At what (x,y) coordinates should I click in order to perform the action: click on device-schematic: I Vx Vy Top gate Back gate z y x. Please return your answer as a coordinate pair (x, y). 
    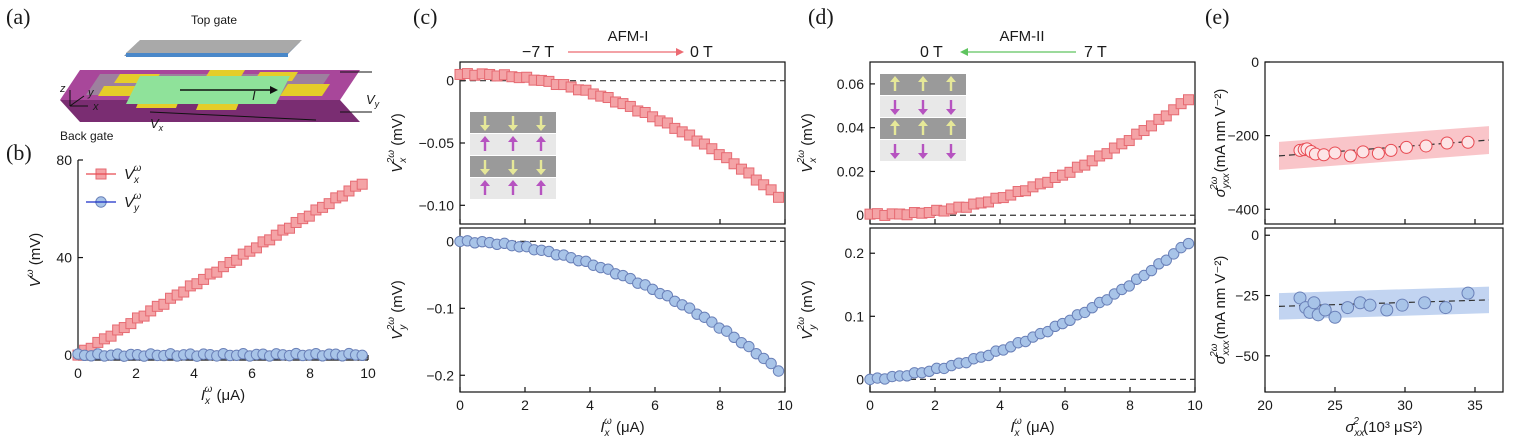
    Looking at the image, I should click on (219, 78).